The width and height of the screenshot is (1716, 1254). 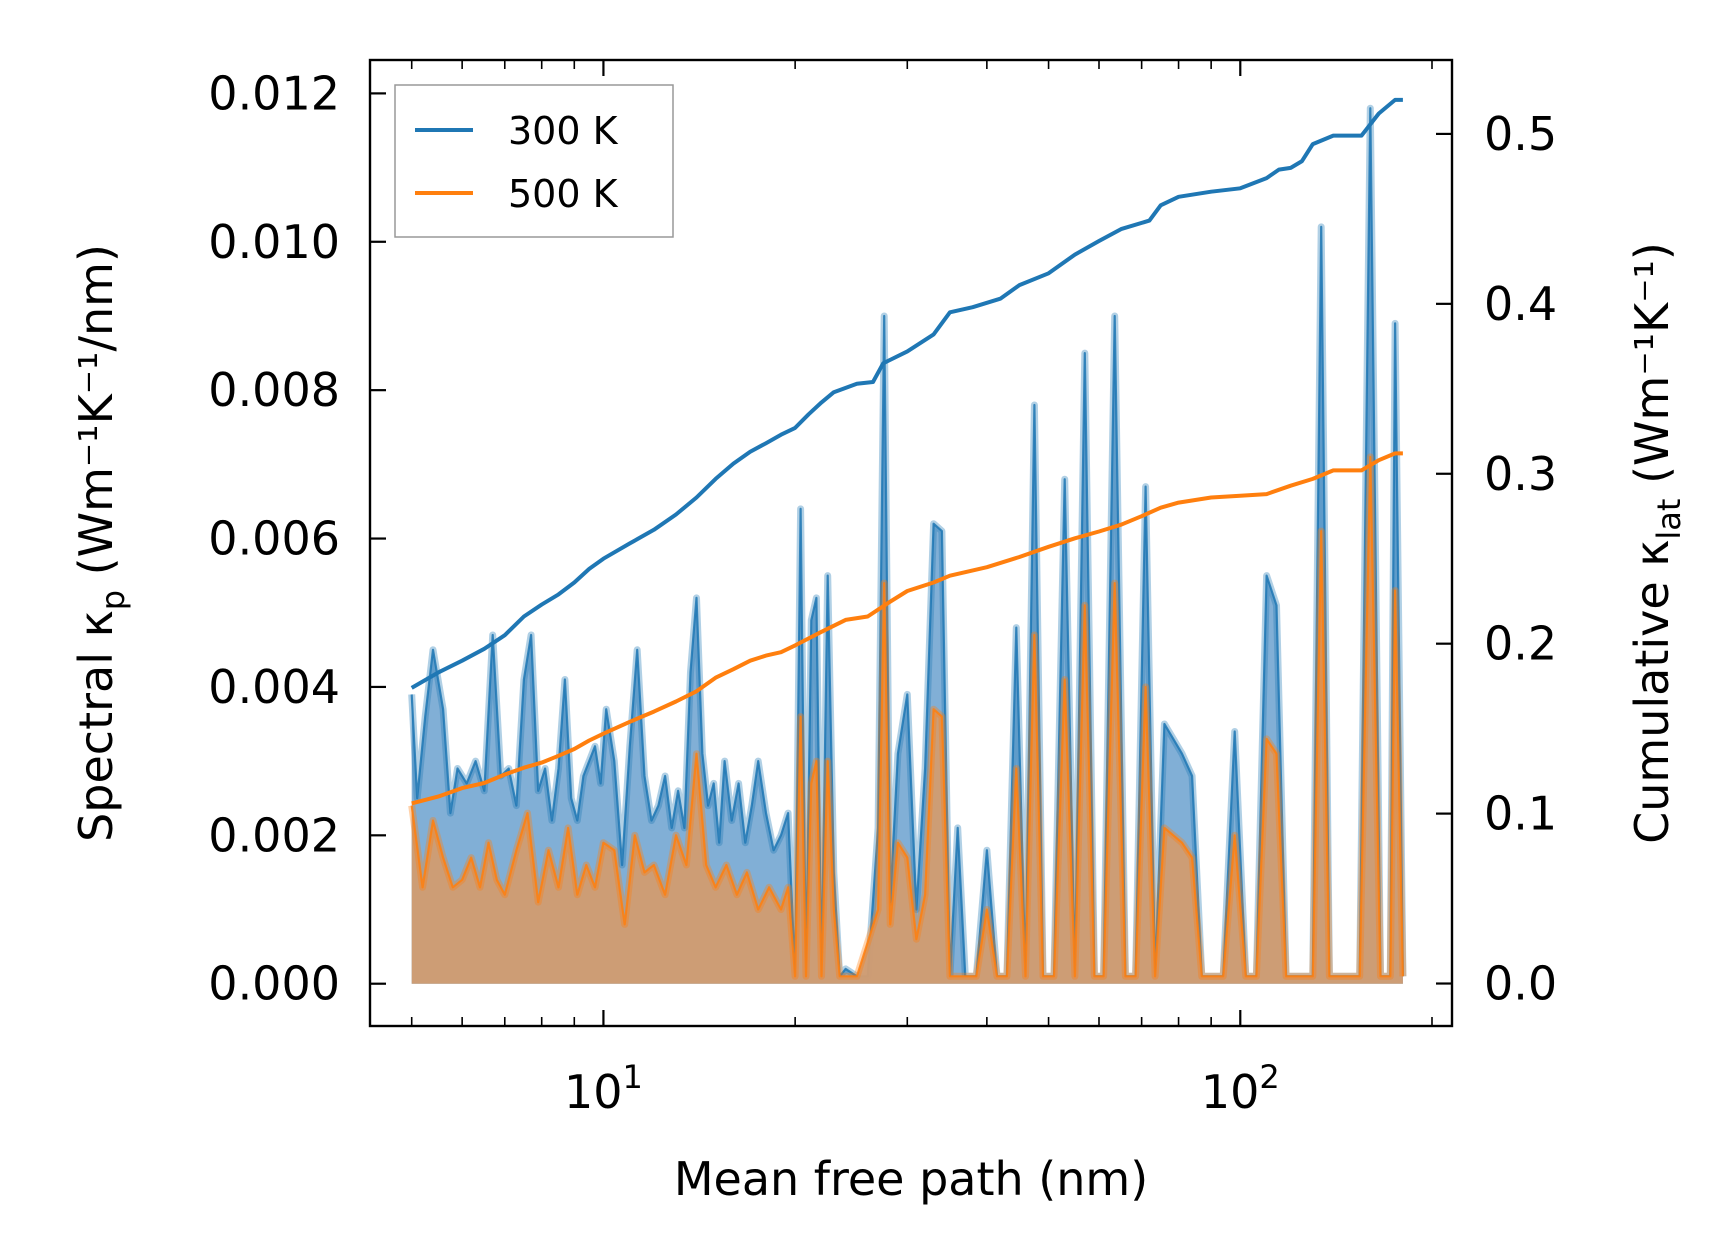 I want to click on x-axis-label: Mean free path (nm), so click(x=911, y=1179).